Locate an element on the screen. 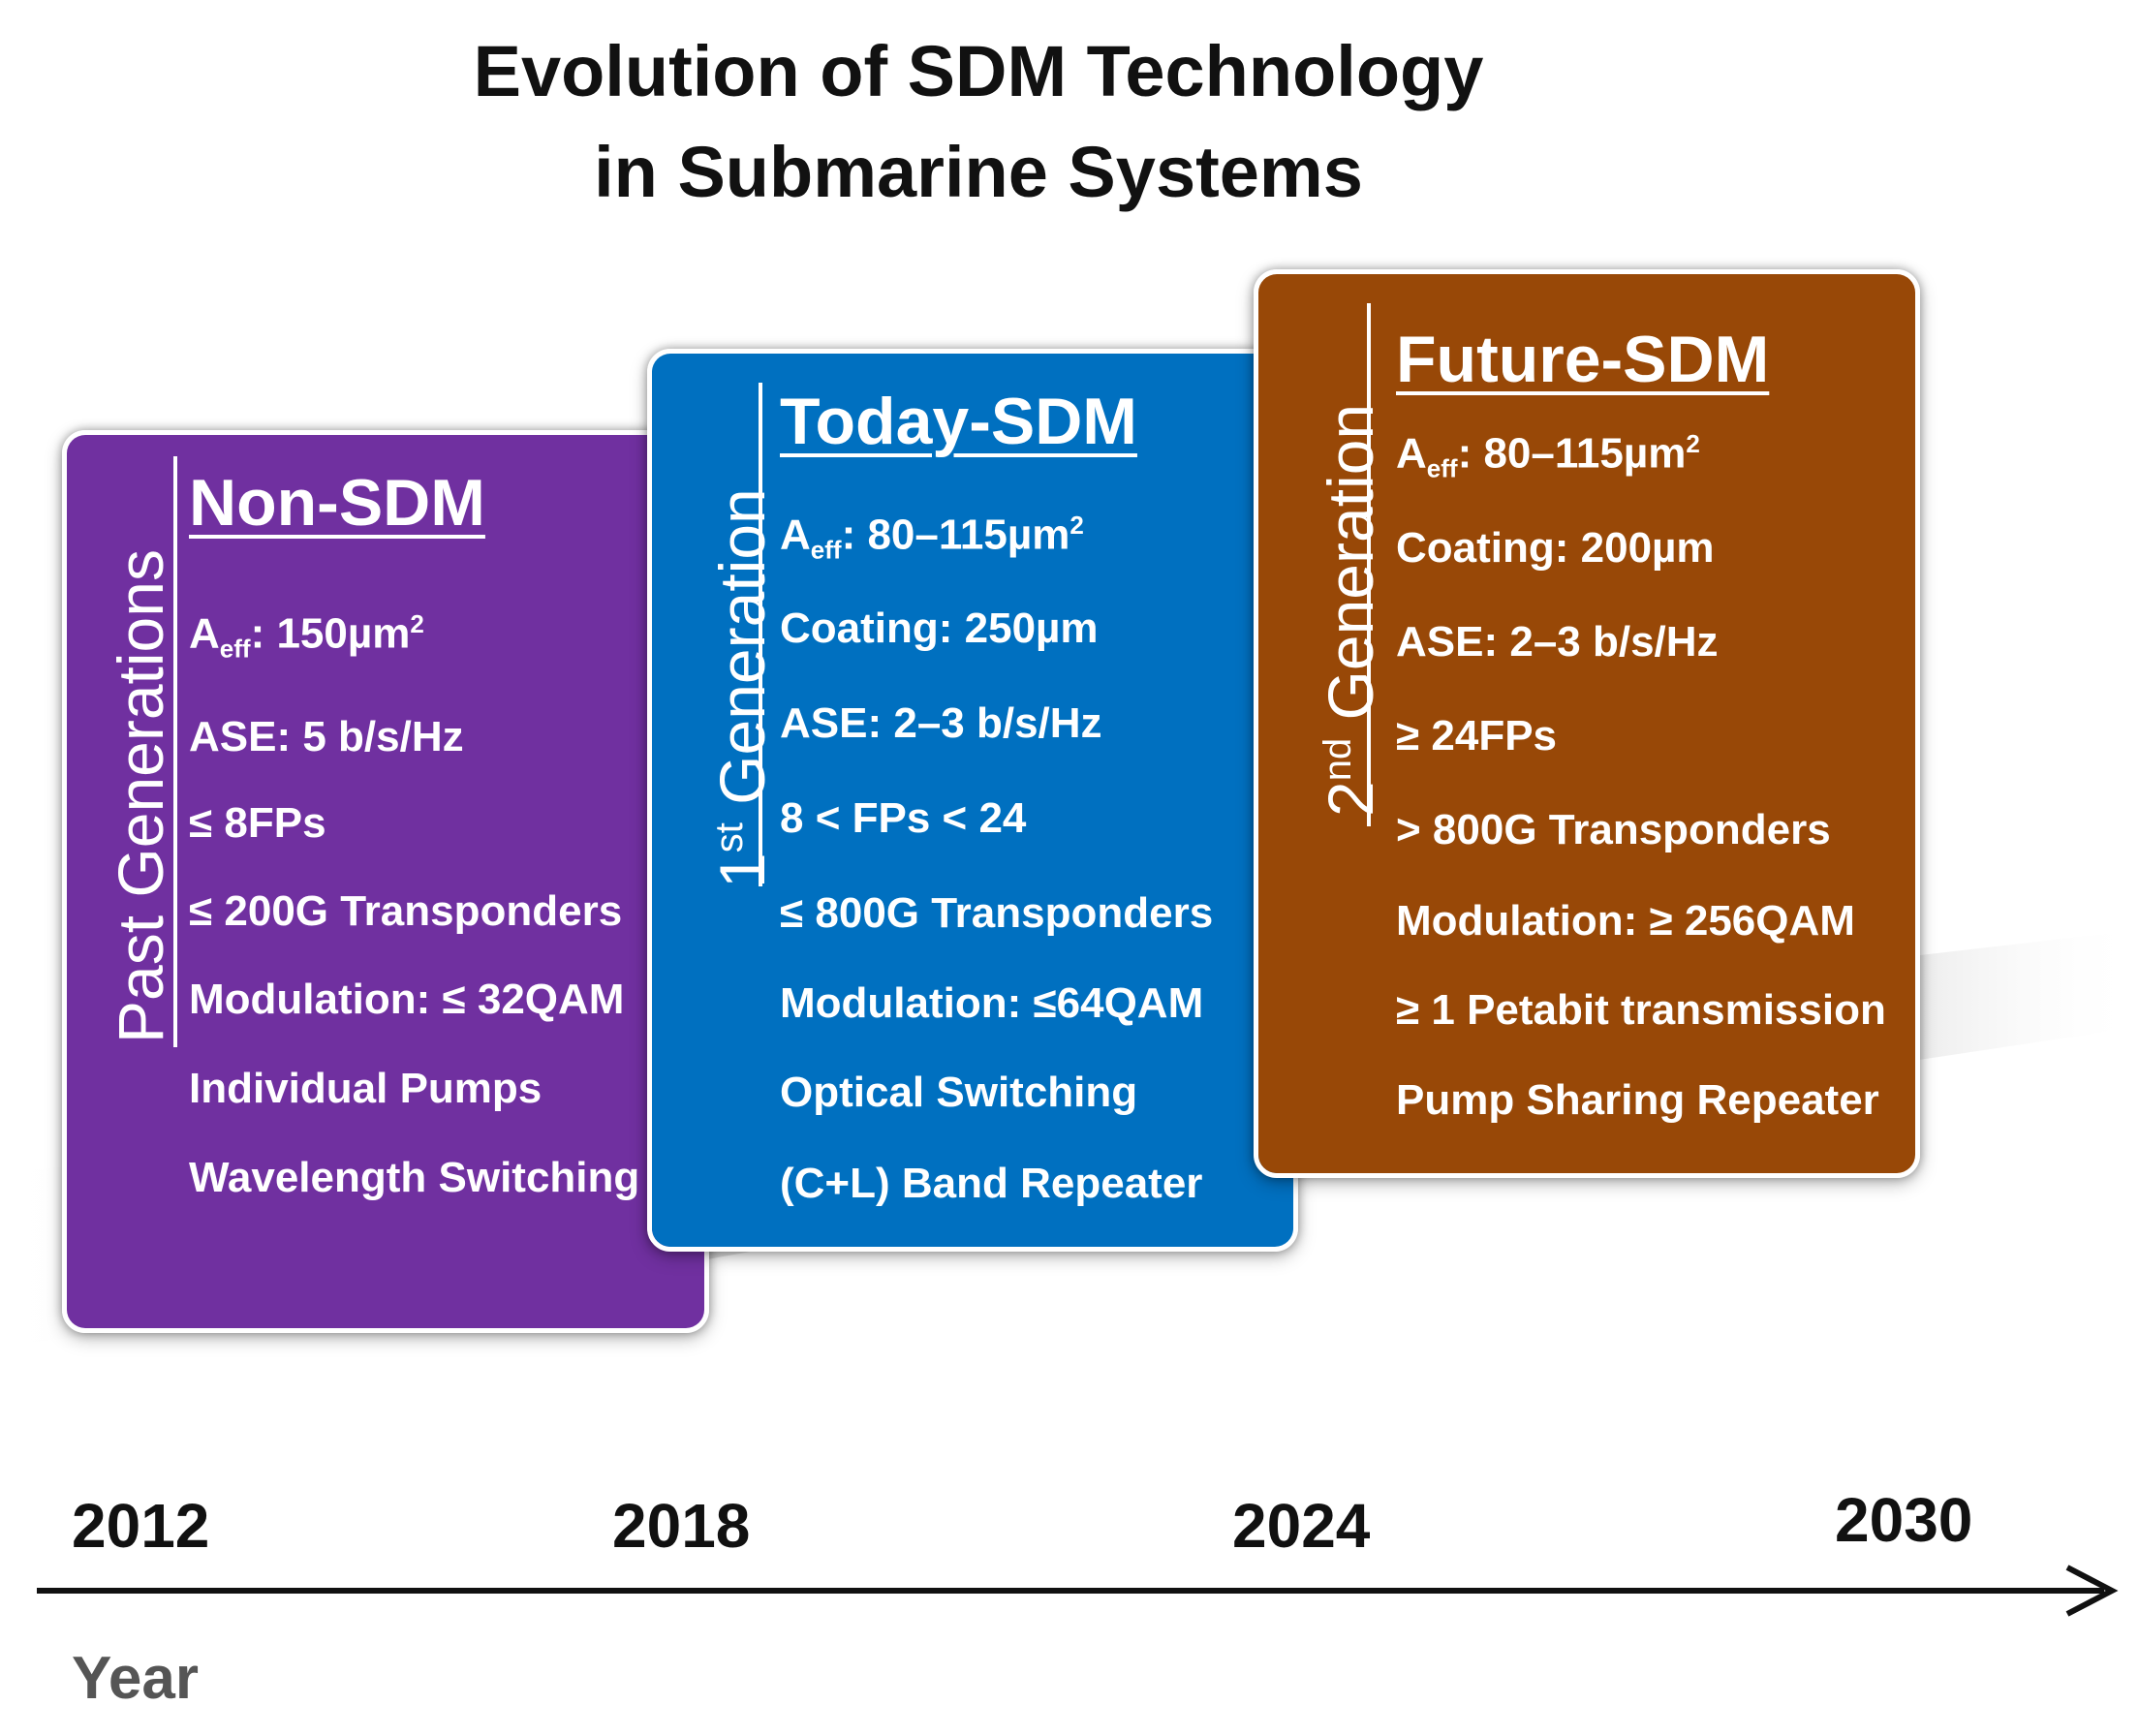  aeff-future-sub: eff is located at coordinates (1442, 468).